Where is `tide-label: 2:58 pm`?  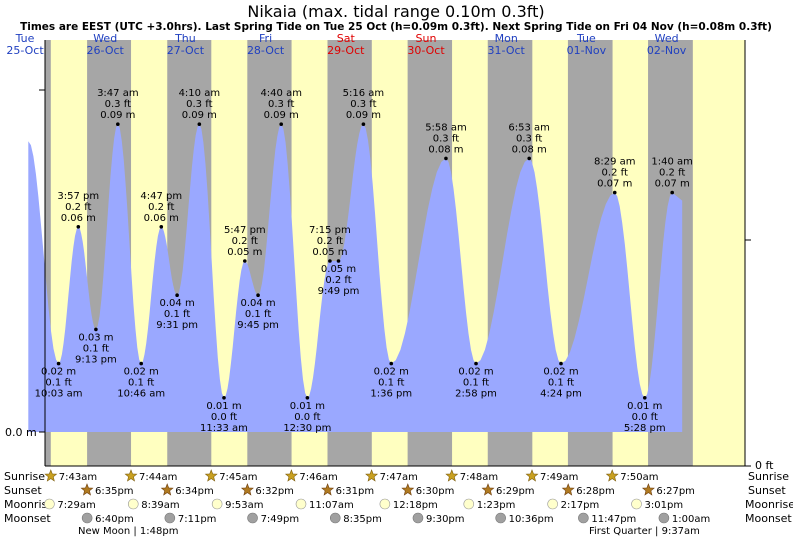 tide-label: 2:58 pm is located at coordinates (476, 394).